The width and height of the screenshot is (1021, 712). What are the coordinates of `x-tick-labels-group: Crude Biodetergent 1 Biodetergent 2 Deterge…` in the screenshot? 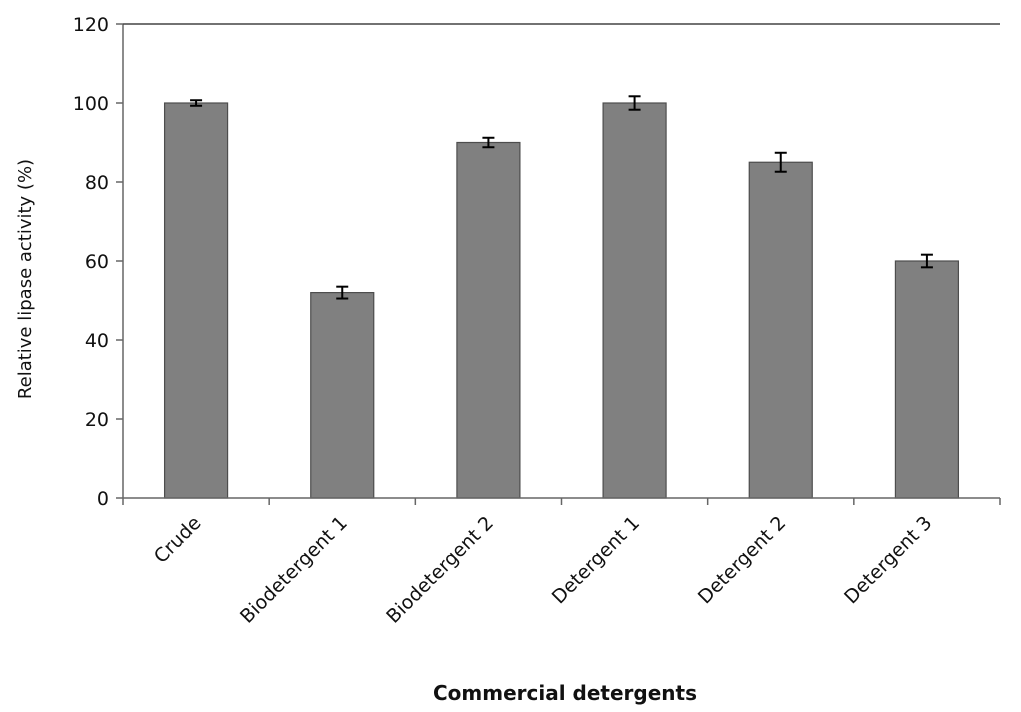 It's located at (543, 570).